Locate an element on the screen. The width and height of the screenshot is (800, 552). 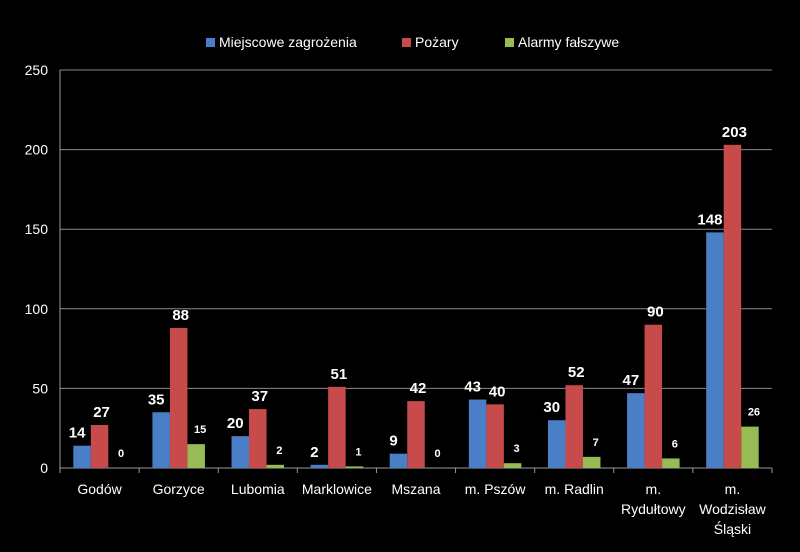
category-label: Marklowice is located at coordinates (337, 489).